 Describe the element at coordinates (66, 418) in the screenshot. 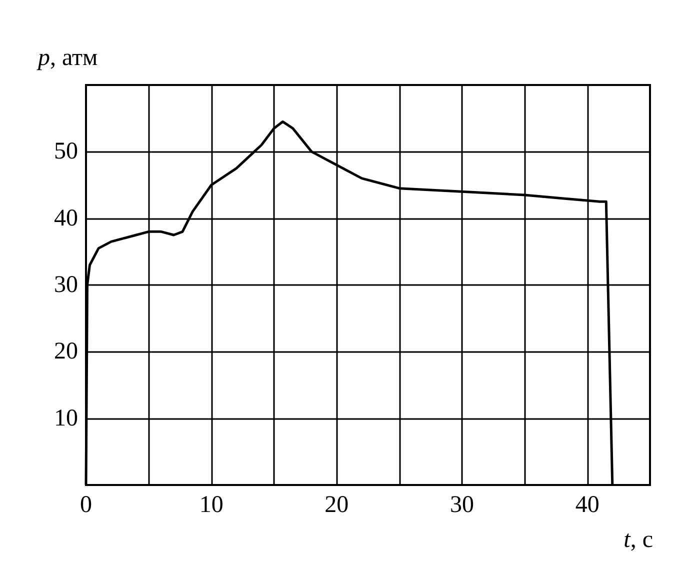

I see `y-tick-label: 10` at that location.